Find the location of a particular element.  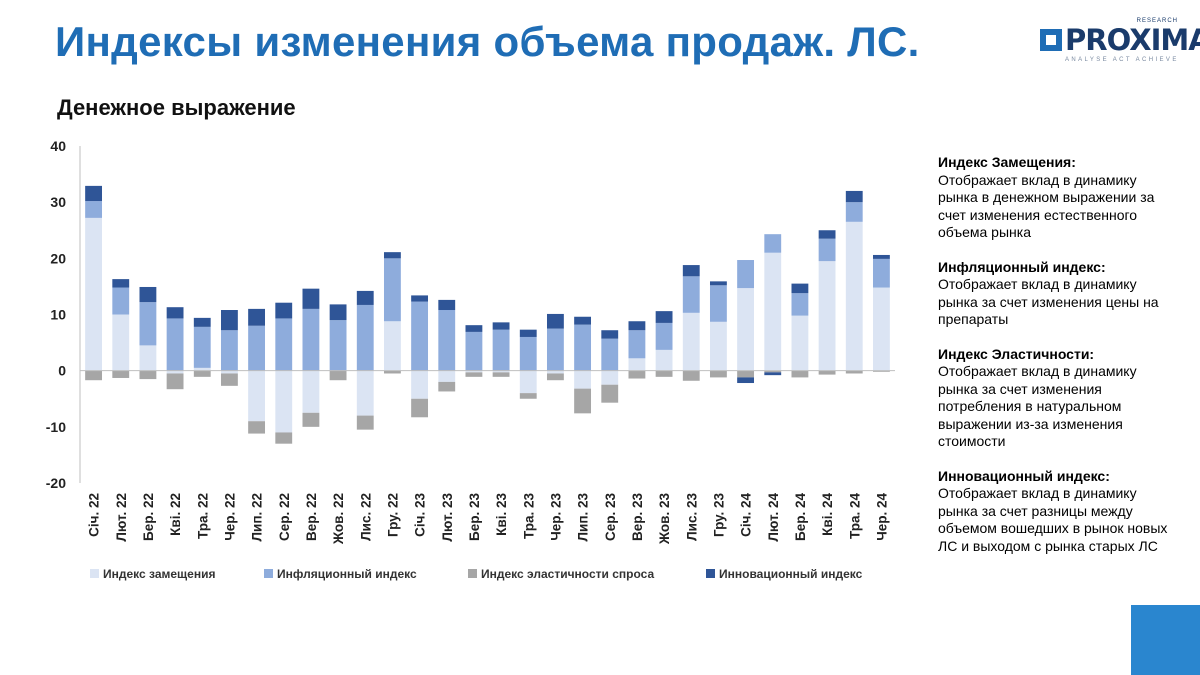

y-tick-label: 40 is located at coordinates (58, 146).